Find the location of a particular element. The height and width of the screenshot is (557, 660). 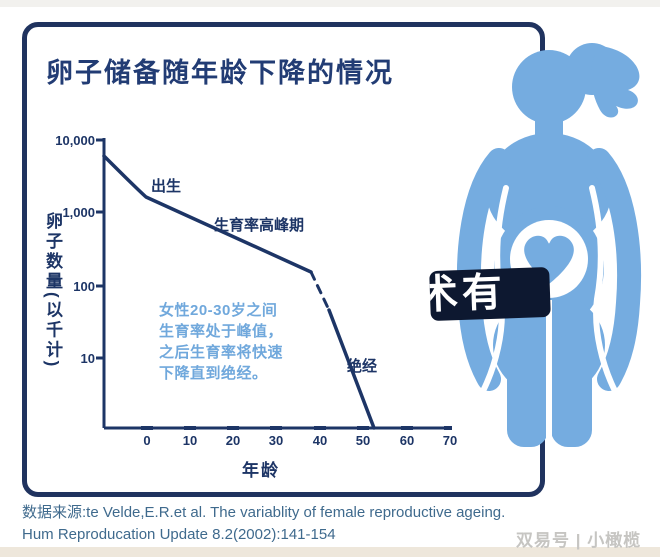

y-axis-ticks is located at coordinates (100, 249).